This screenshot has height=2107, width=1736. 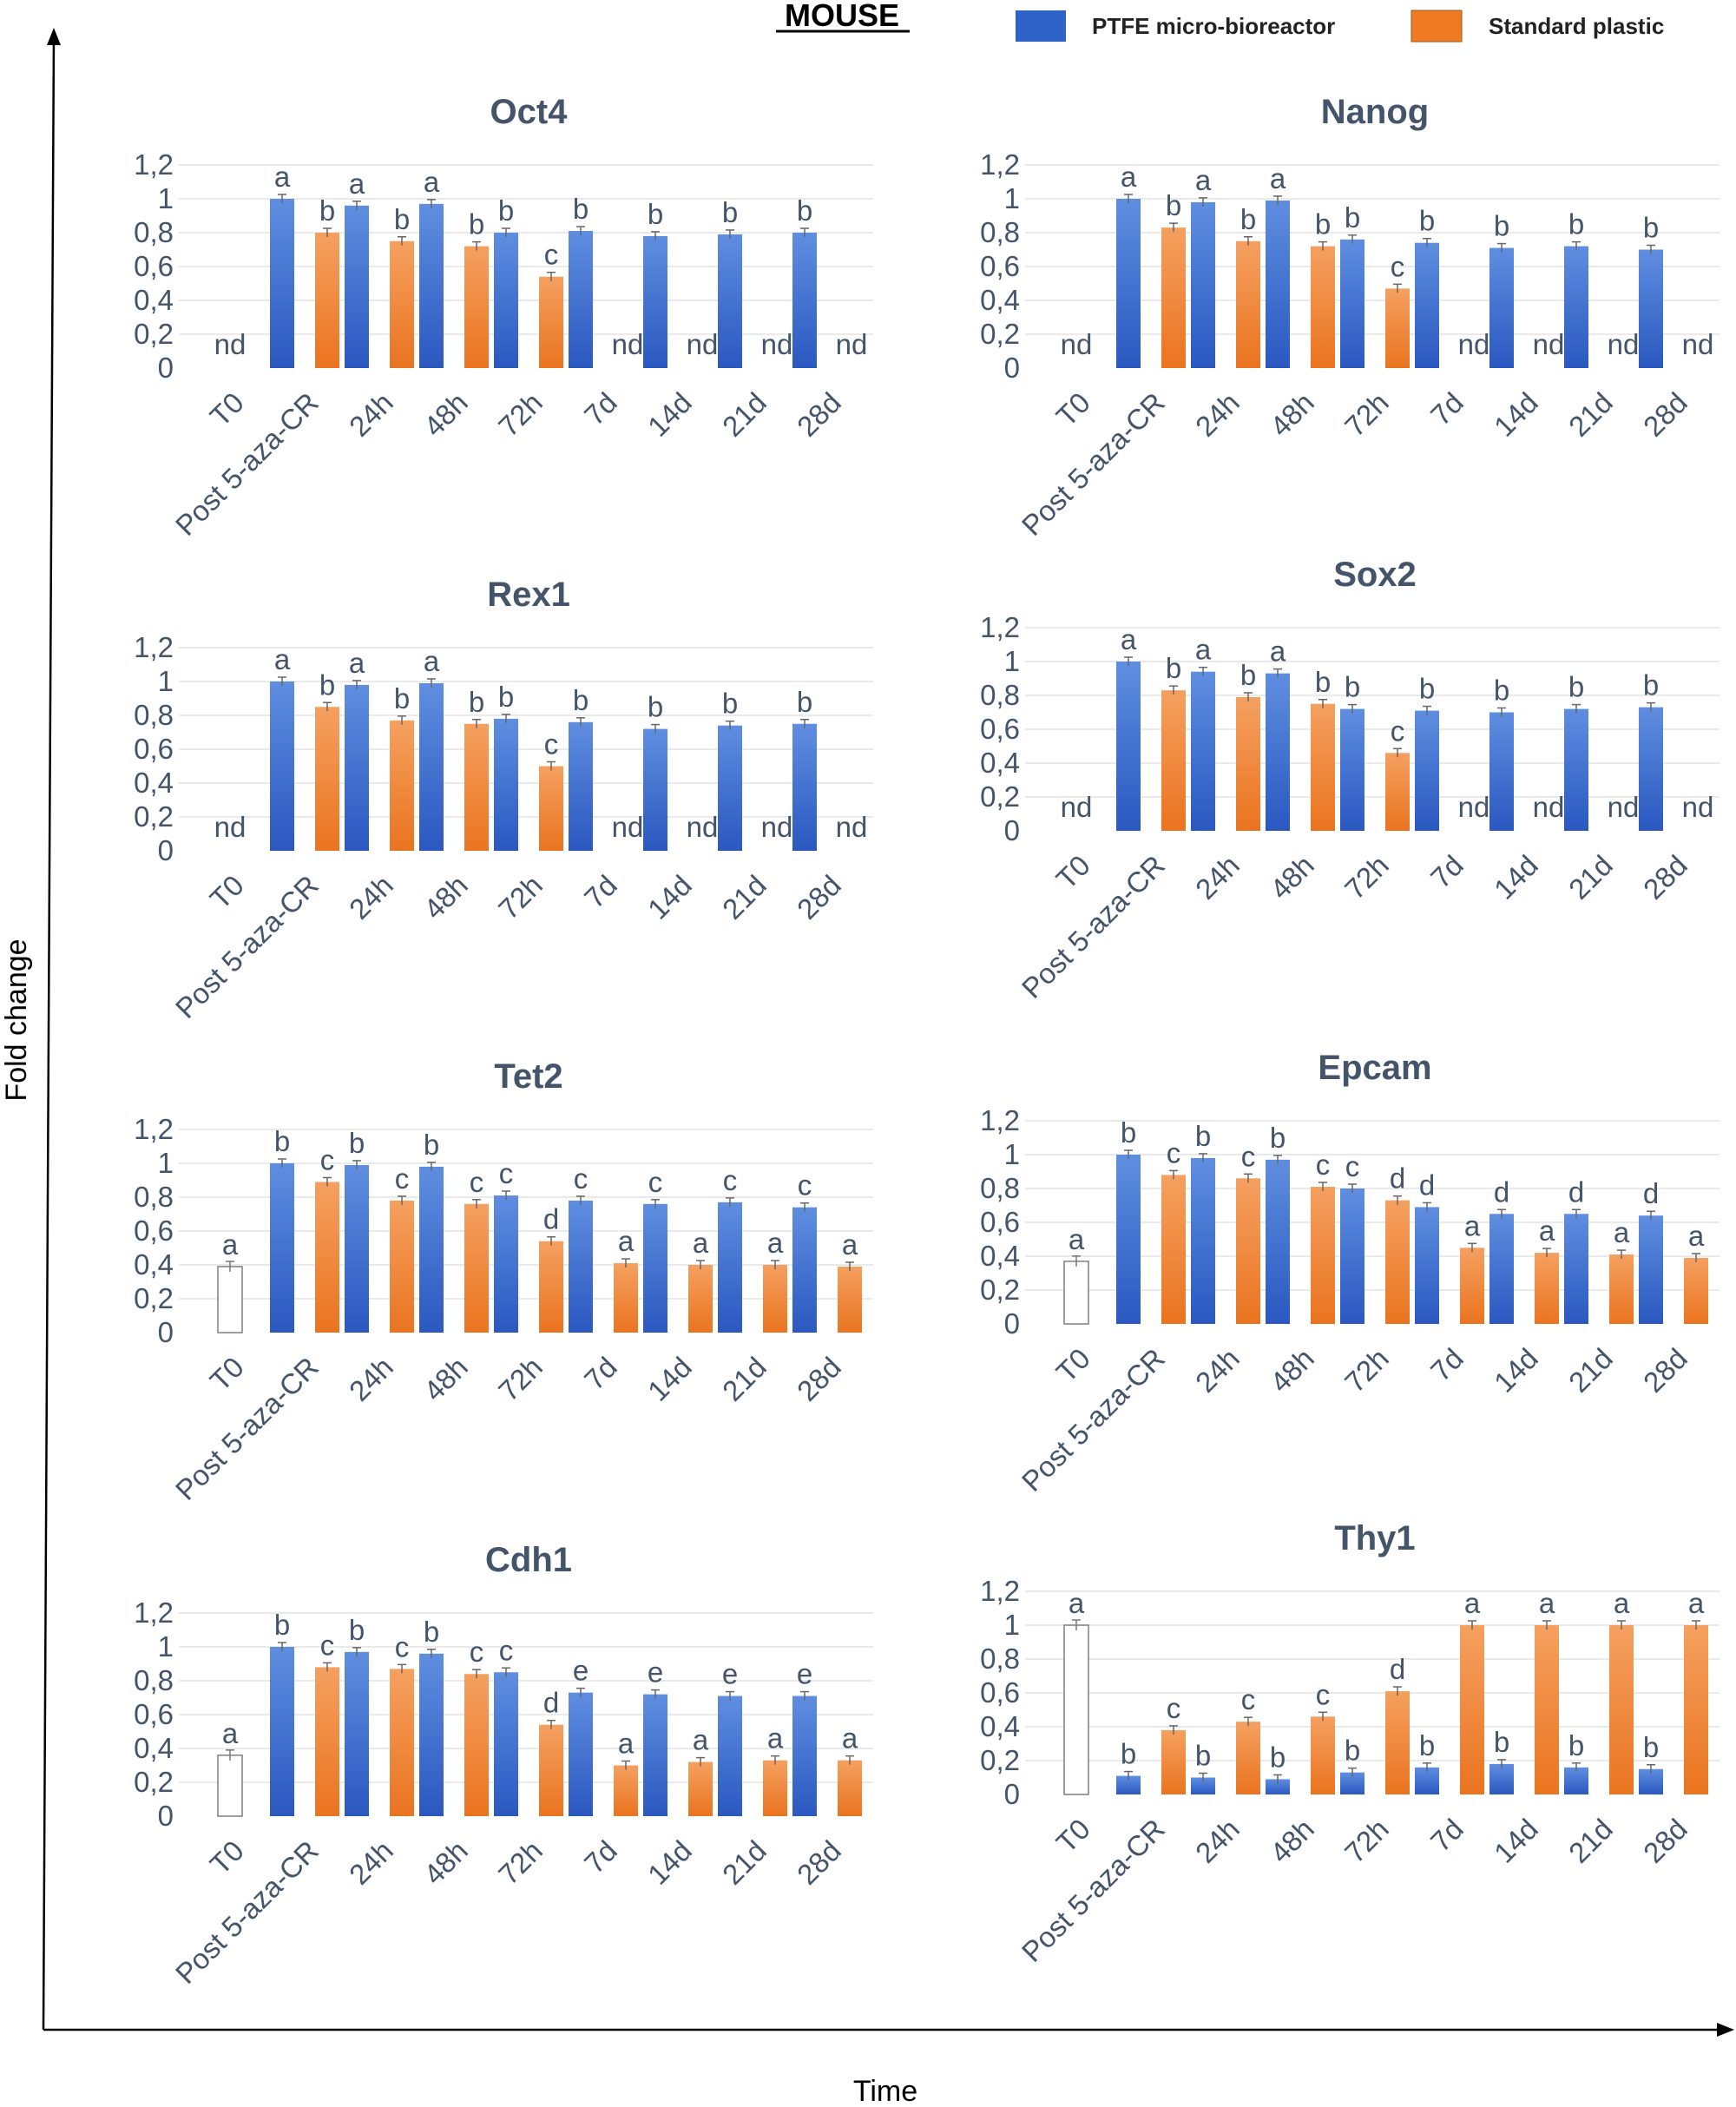 What do you see at coordinates (1725, 2030) in the screenshot?
I see `x-axis-arrowhead` at bounding box center [1725, 2030].